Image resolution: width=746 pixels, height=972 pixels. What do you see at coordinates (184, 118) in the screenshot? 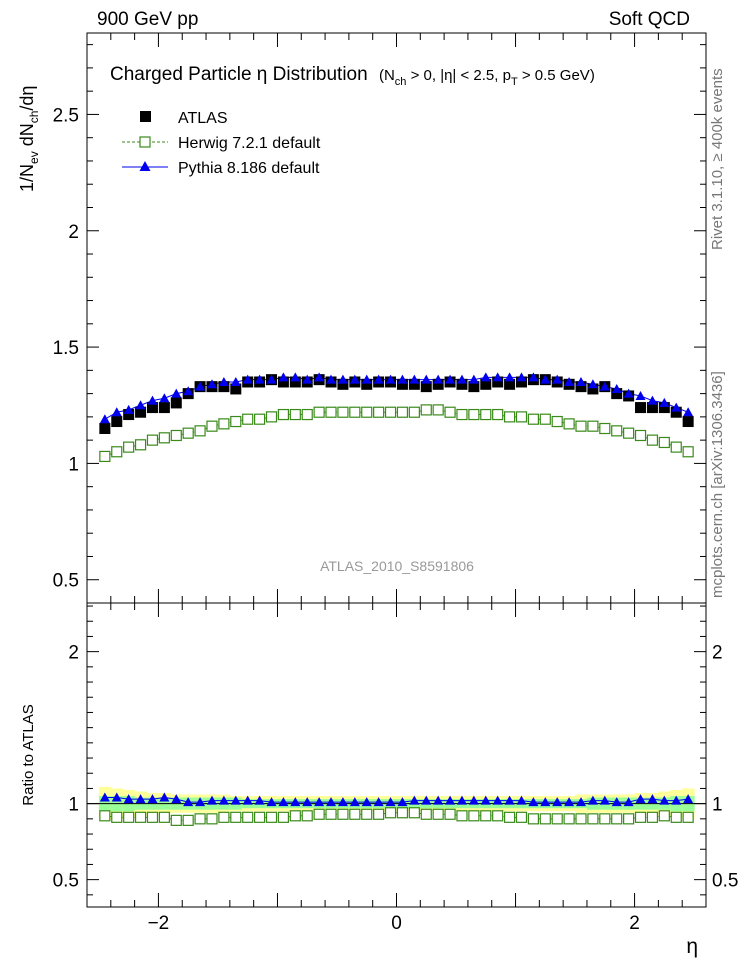
I see `legend-entry-atlas: ATLAS` at bounding box center [184, 118].